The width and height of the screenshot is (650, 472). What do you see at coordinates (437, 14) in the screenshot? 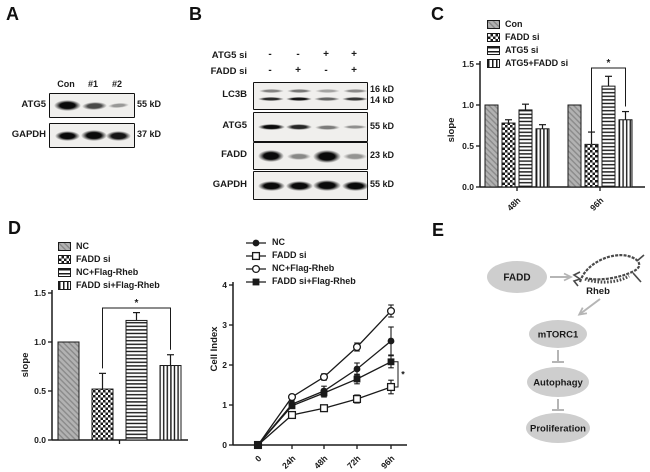
I see `panel-c-letter: C` at bounding box center [437, 14].